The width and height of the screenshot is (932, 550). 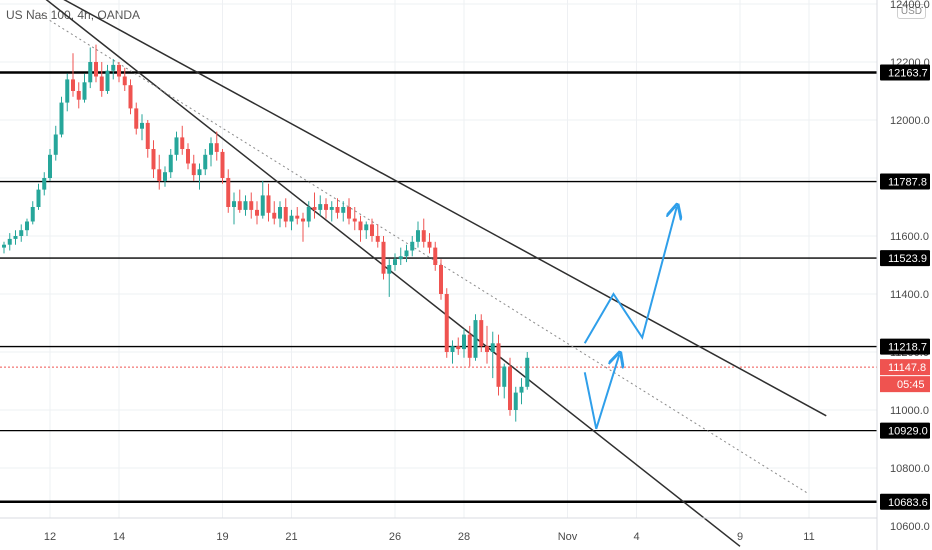 I want to click on symbol-header: US Nas 100, 4h, OANDA, so click(x=73, y=15).